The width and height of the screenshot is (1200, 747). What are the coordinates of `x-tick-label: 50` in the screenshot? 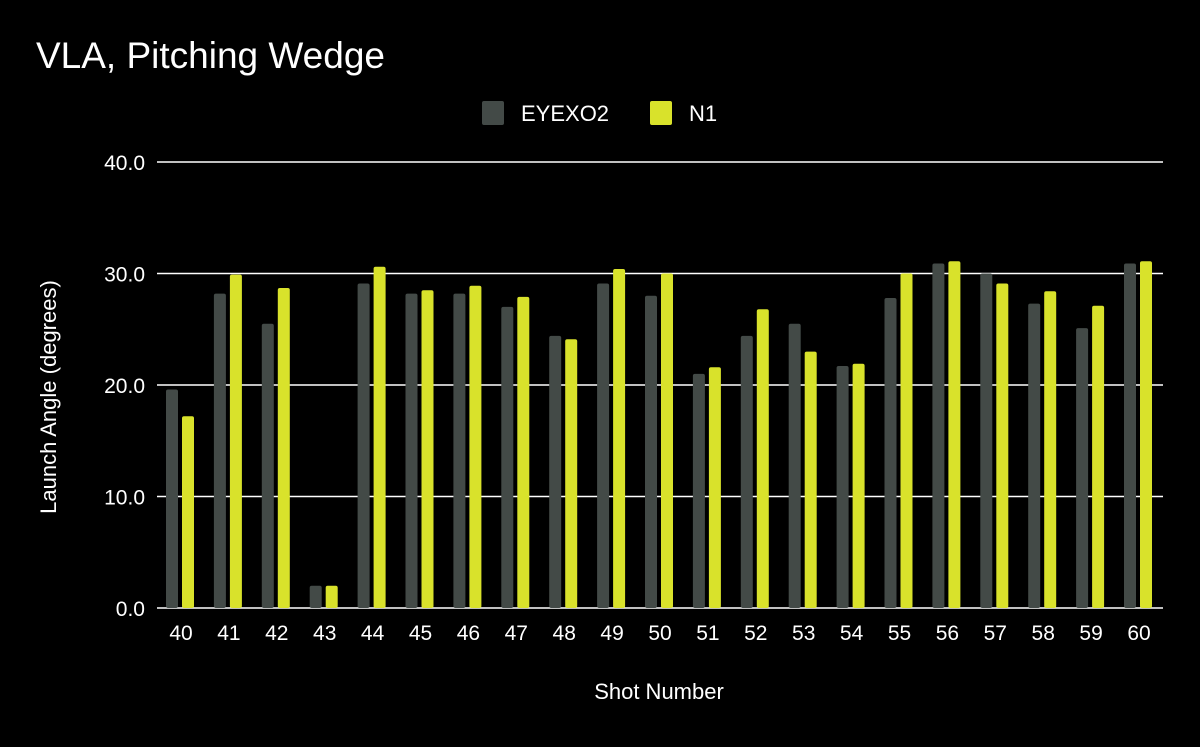 It's located at (659, 633).